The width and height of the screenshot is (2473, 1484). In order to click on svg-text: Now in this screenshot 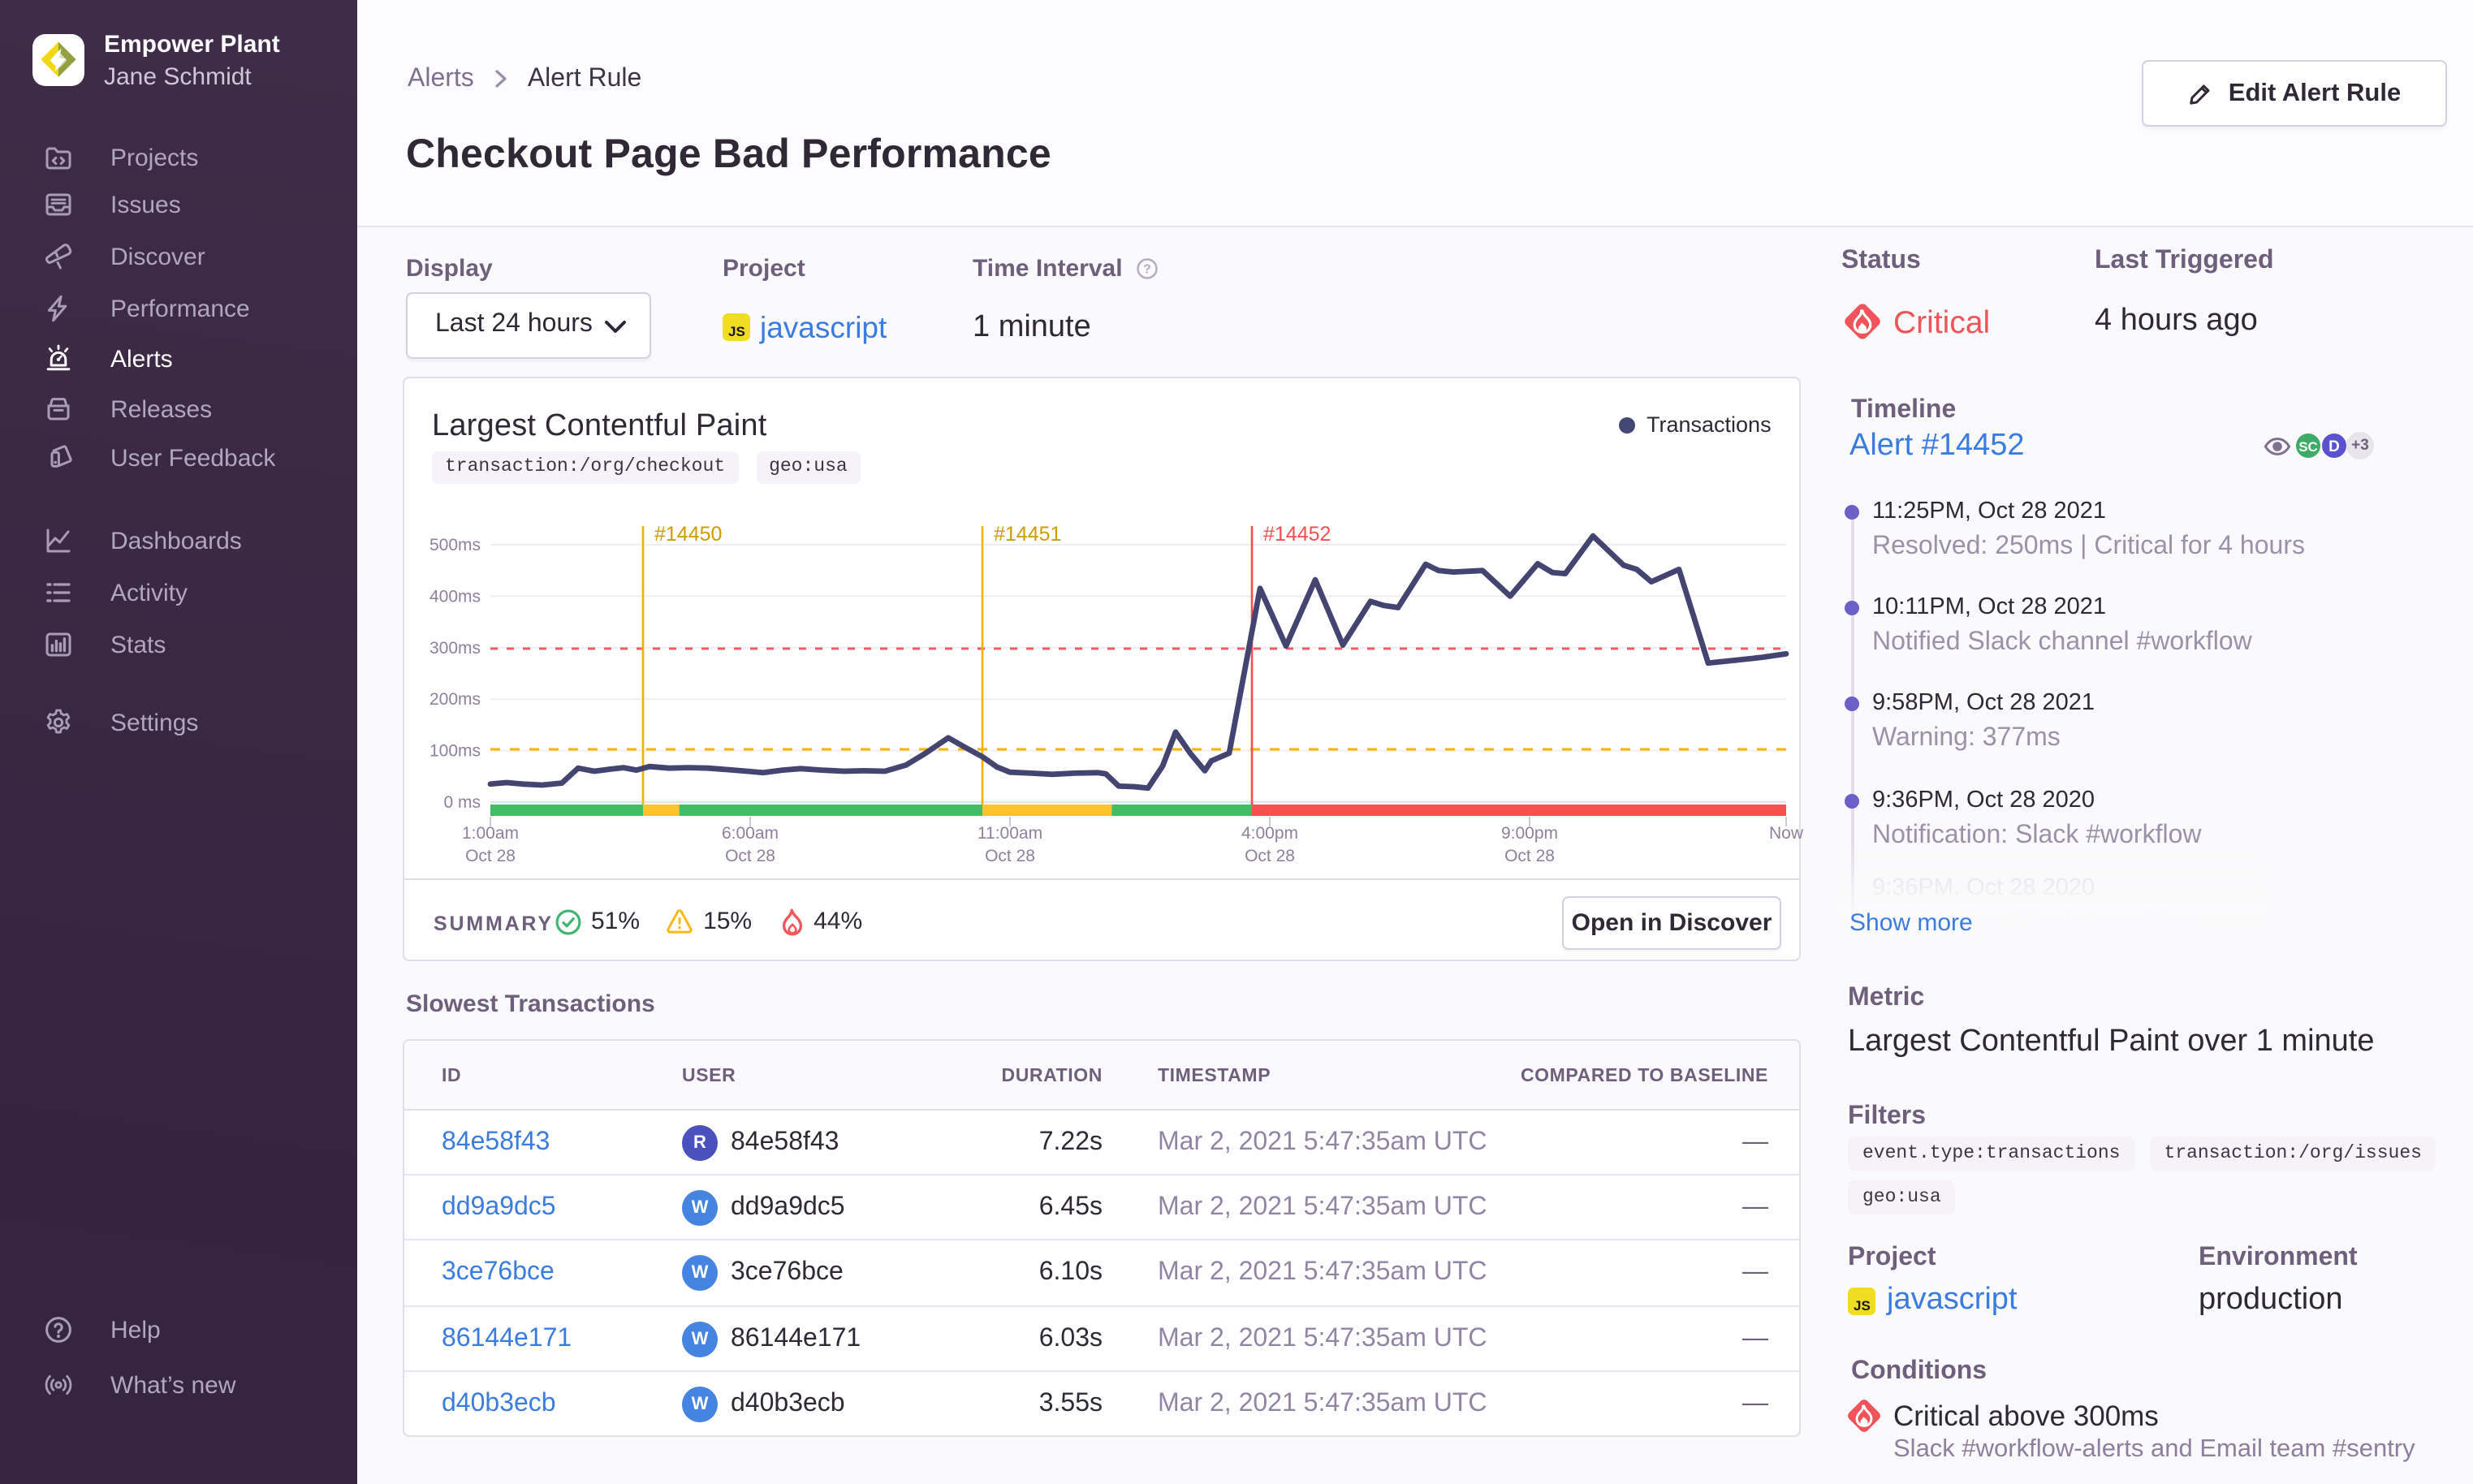, I will do `click(1787, 834)`.